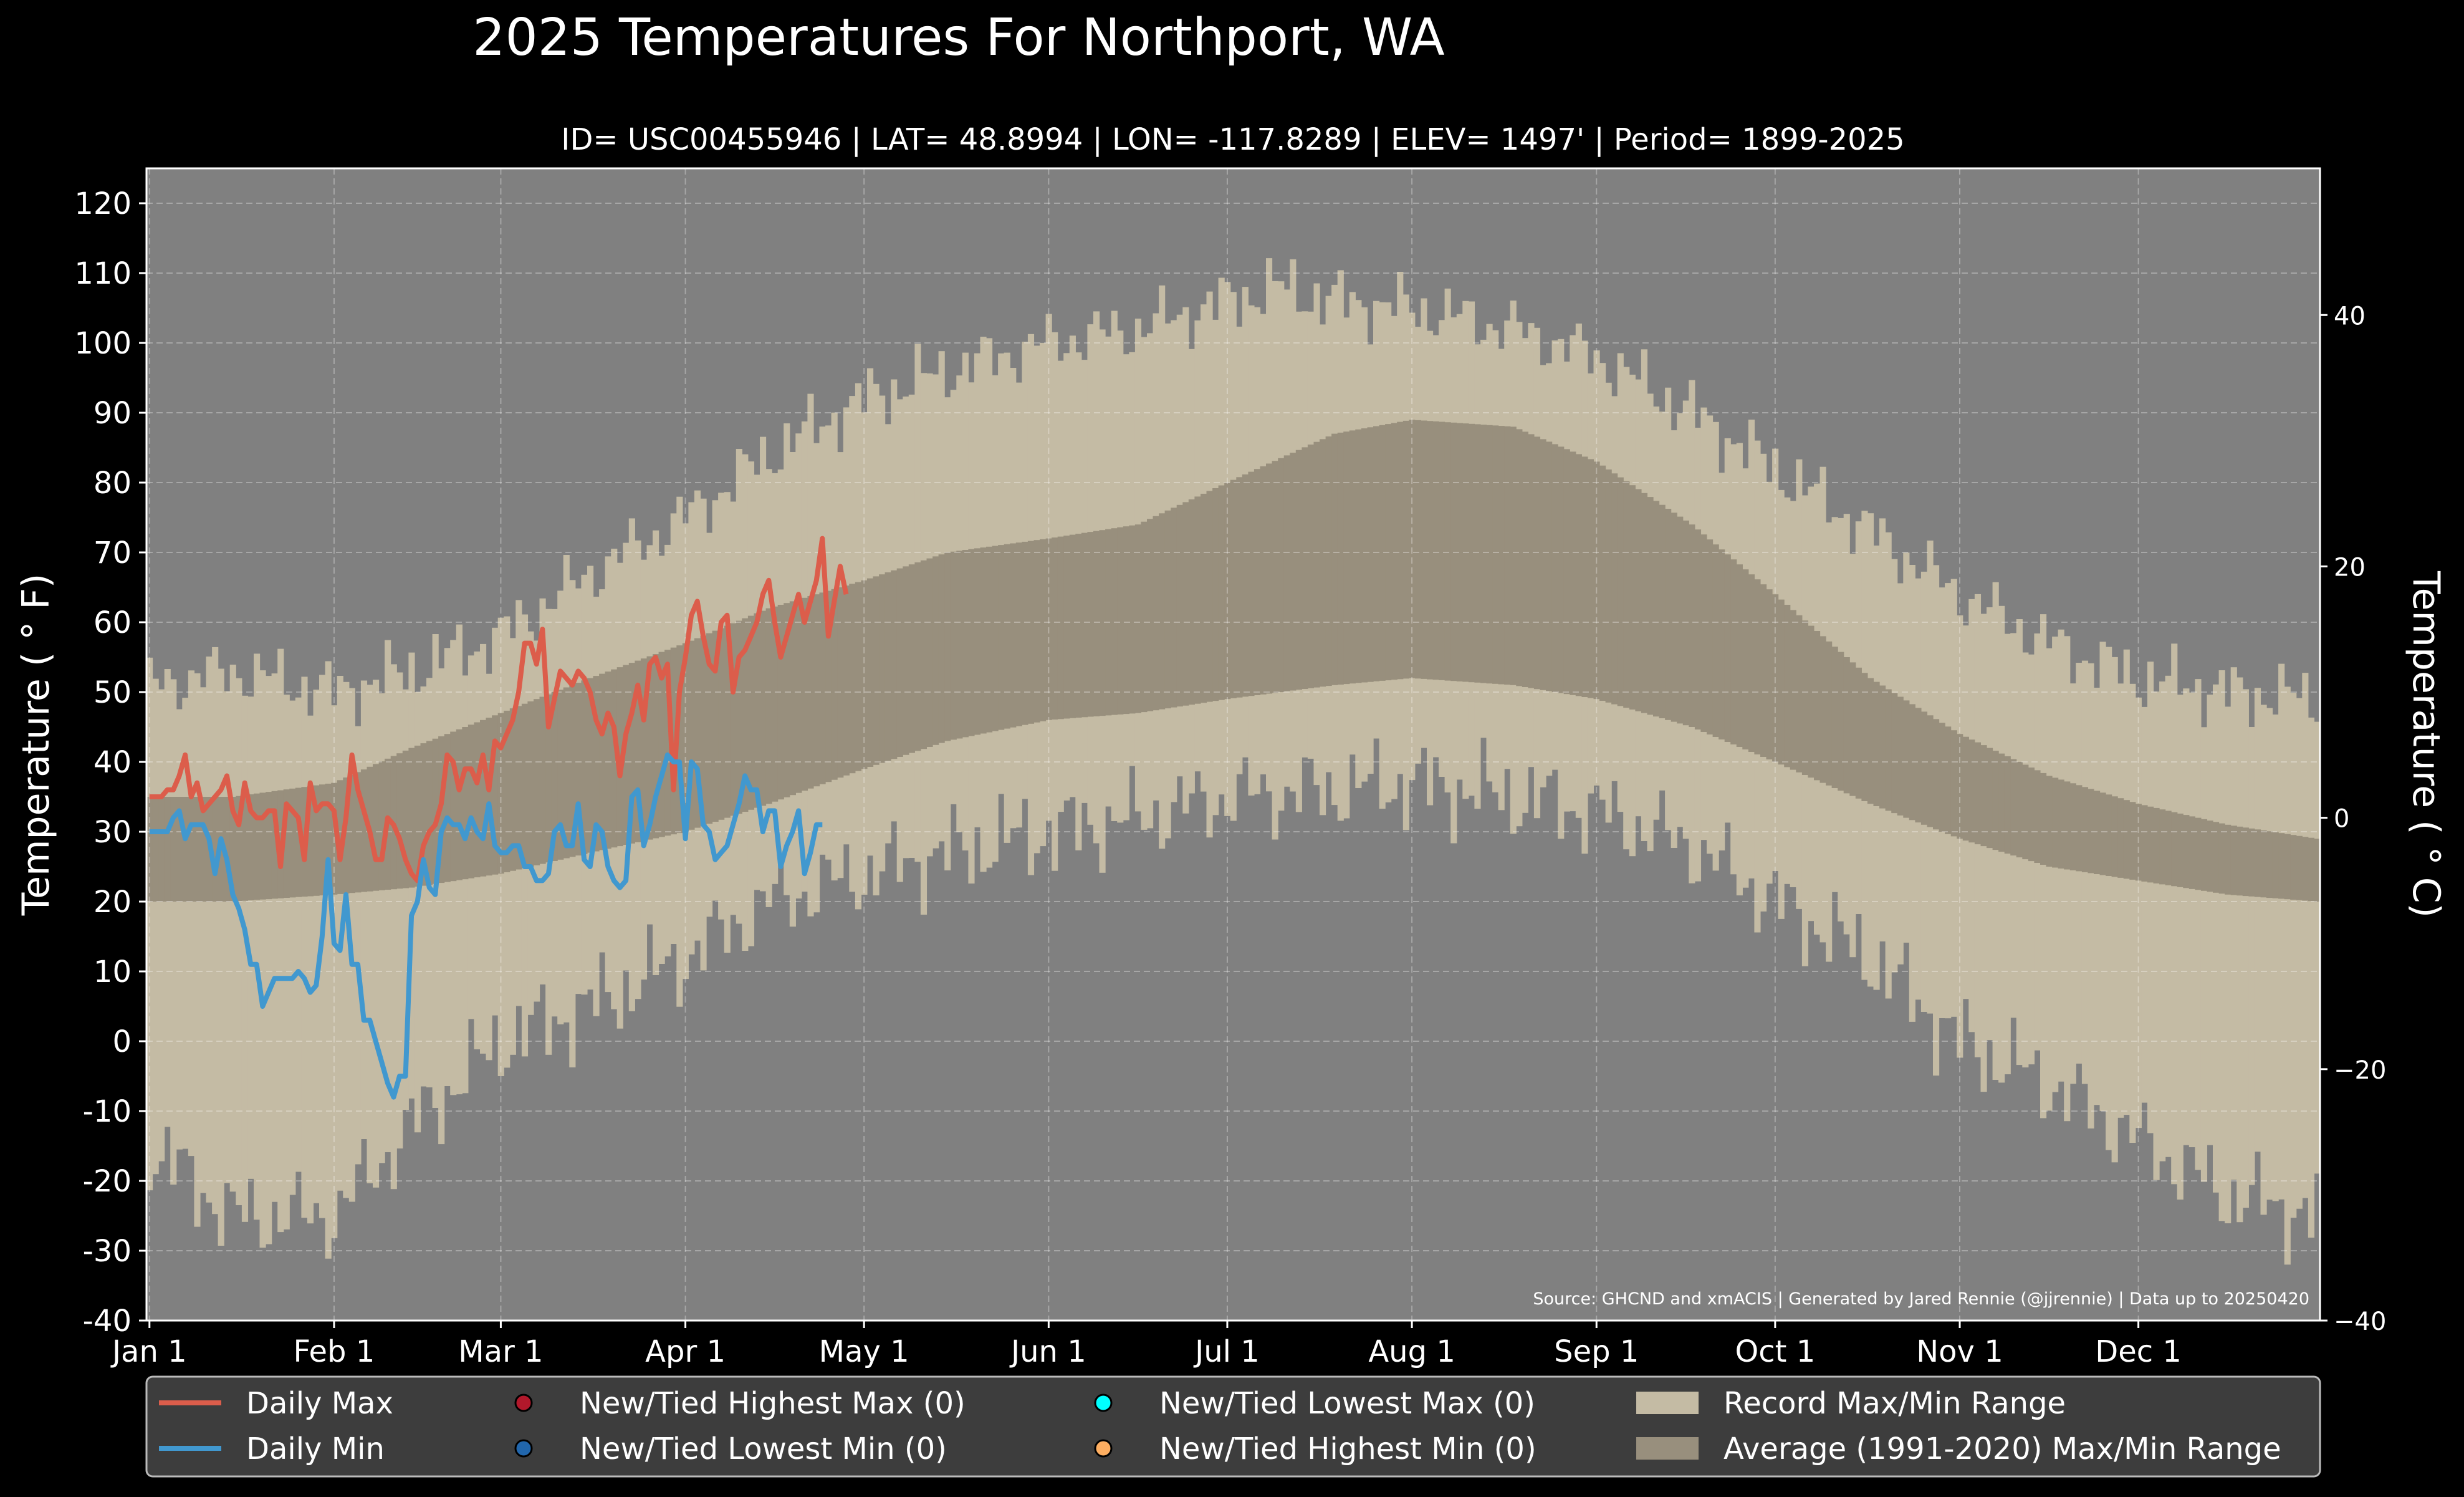 The height and width of the screenshot is (1497, 2464). Describe the element at coordinates (1894, 1403) in the screenshot. I see `legend-label: Record Max/Min Range` at that location.